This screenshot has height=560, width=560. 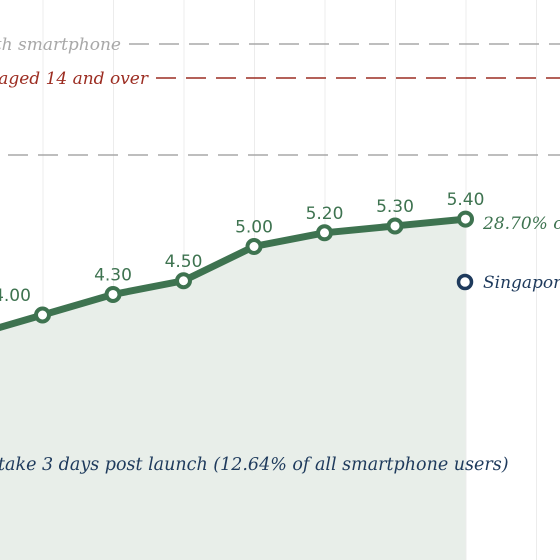 What do you see at coordinates (521, 224) in the screenshot?
I see `end-label: 28.70% o` at bounding box center [521, 224].